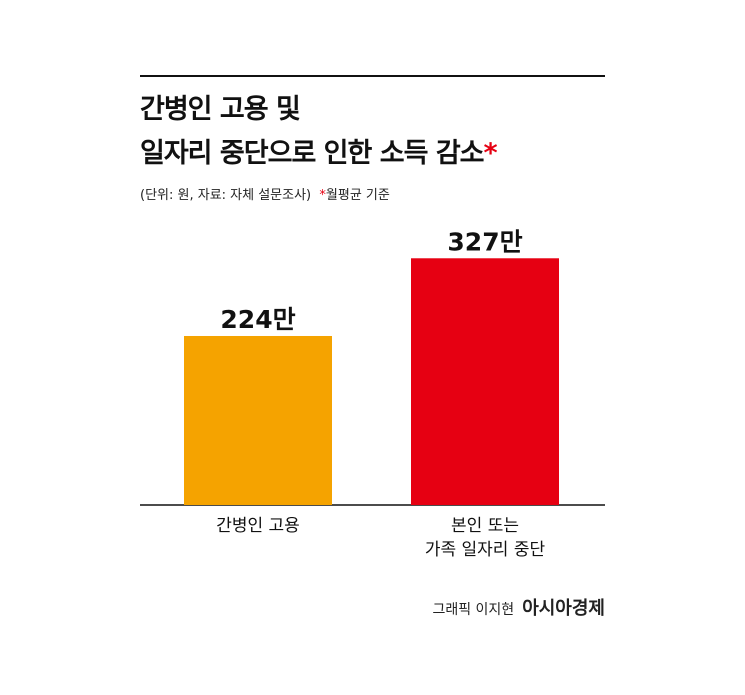 The height and width of the screenshot is (695, 745). What do you see at coordinates (257, 319) in the screenshot?
I see `value-label: 224만` at bounding box center [257, 319].